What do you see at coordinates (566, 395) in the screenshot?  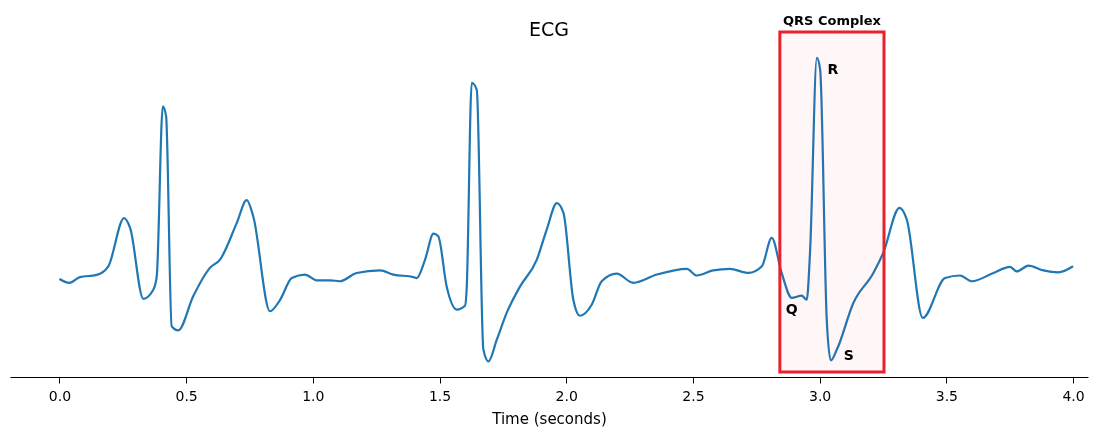 I see `x-tick-label: 2.0` at bounding box center [566, 395].